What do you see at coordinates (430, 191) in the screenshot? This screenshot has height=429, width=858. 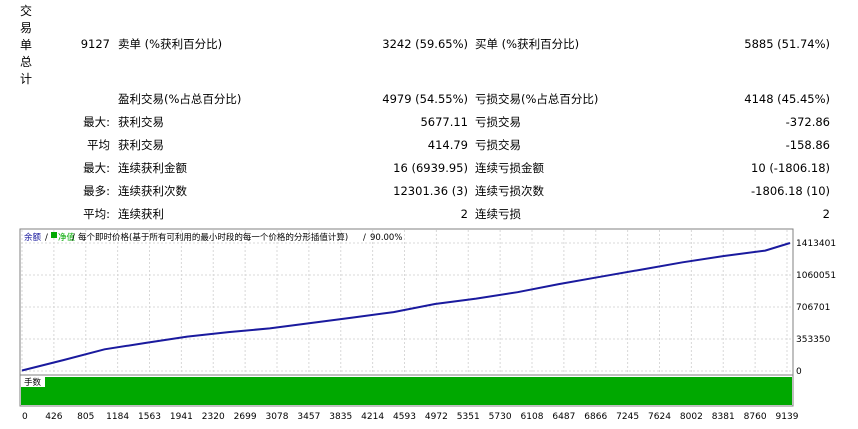 I see `row-left-value: 12301.36 (3)` at bounding box center [430, 191].